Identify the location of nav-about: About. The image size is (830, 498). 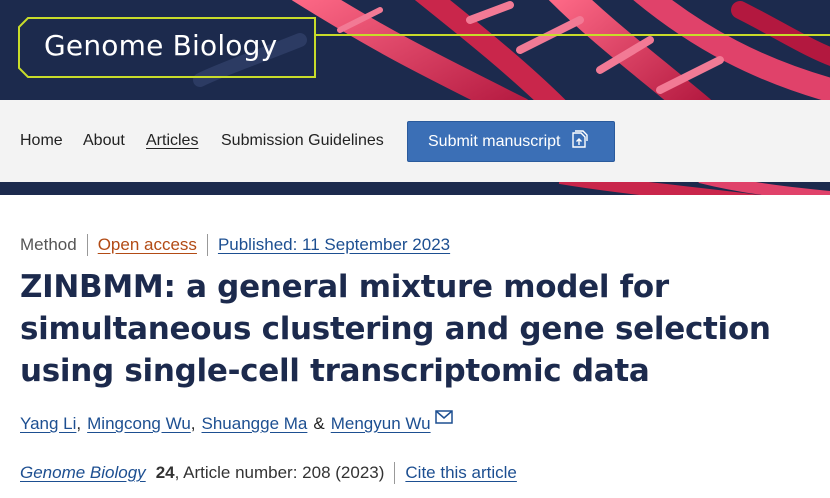
(104, 140).